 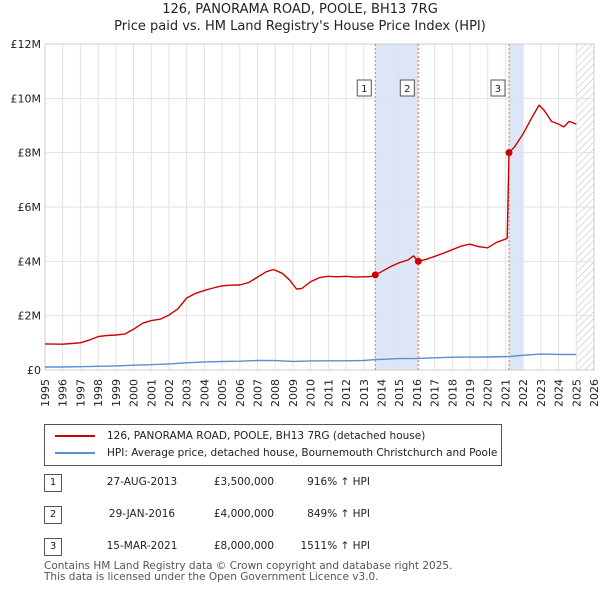 I want to click on x-tick-label: 2005, so click(x=222, y=393).